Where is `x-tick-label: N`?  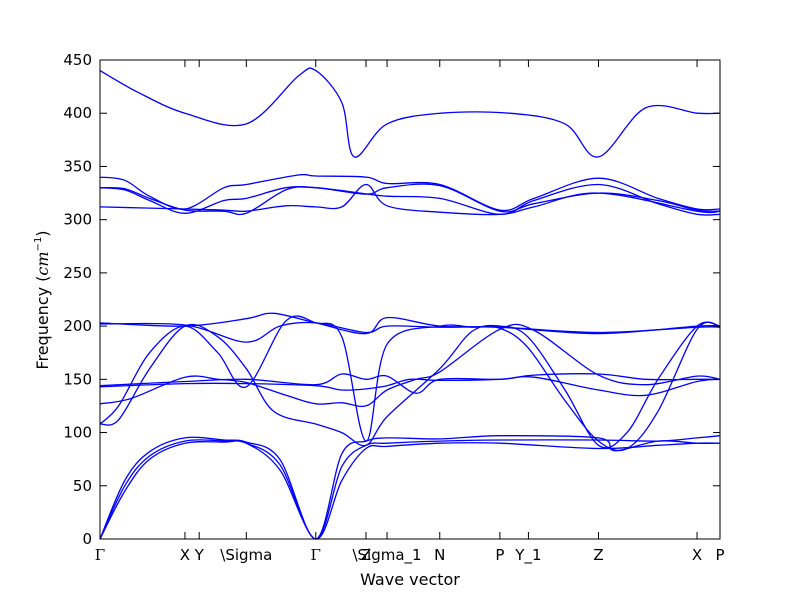
x-tick-label: N is located at coordinates (439, 555).